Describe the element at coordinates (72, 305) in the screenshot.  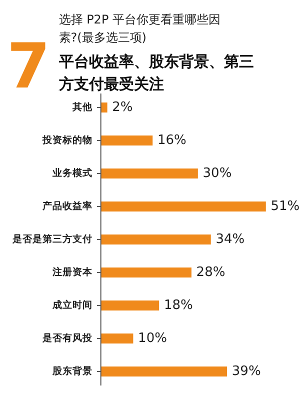
I see `y-tick-label: 成立时间` at that location.